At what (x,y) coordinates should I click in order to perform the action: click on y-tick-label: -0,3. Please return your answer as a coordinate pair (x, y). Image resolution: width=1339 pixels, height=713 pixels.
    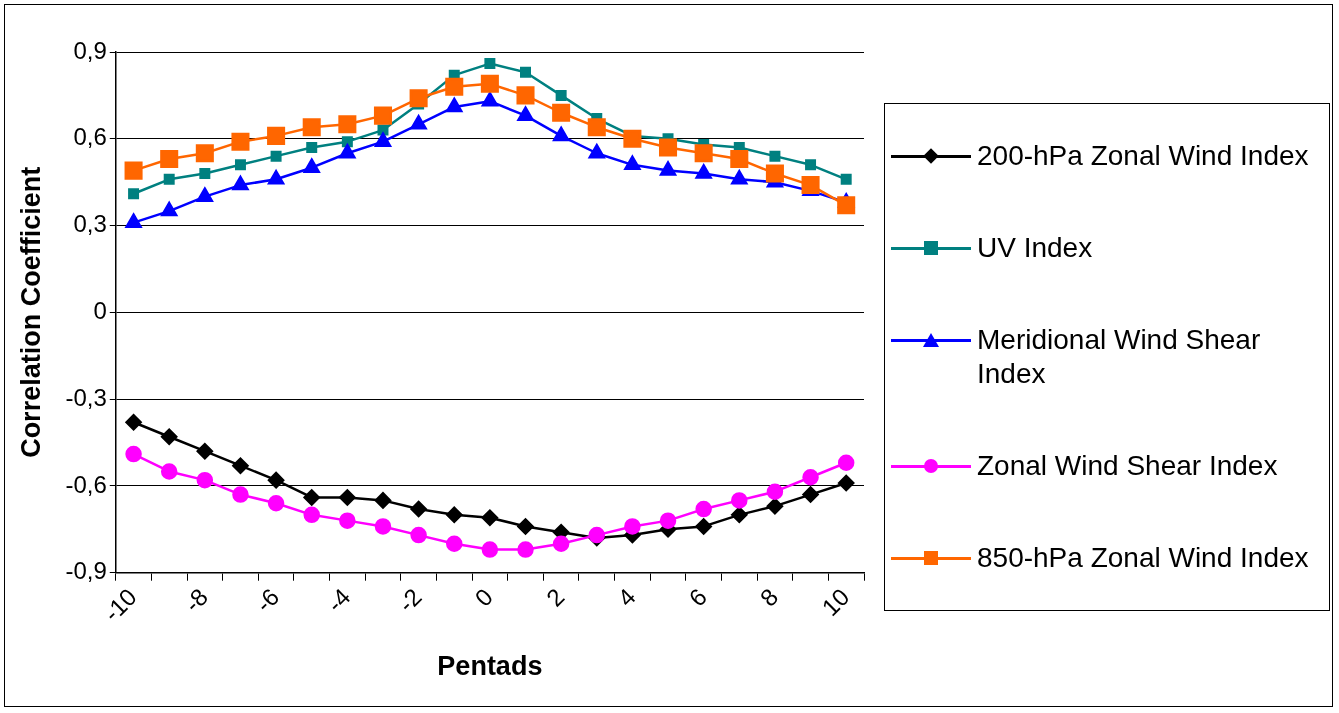
    Looking at the image, I should click on (86, 397).